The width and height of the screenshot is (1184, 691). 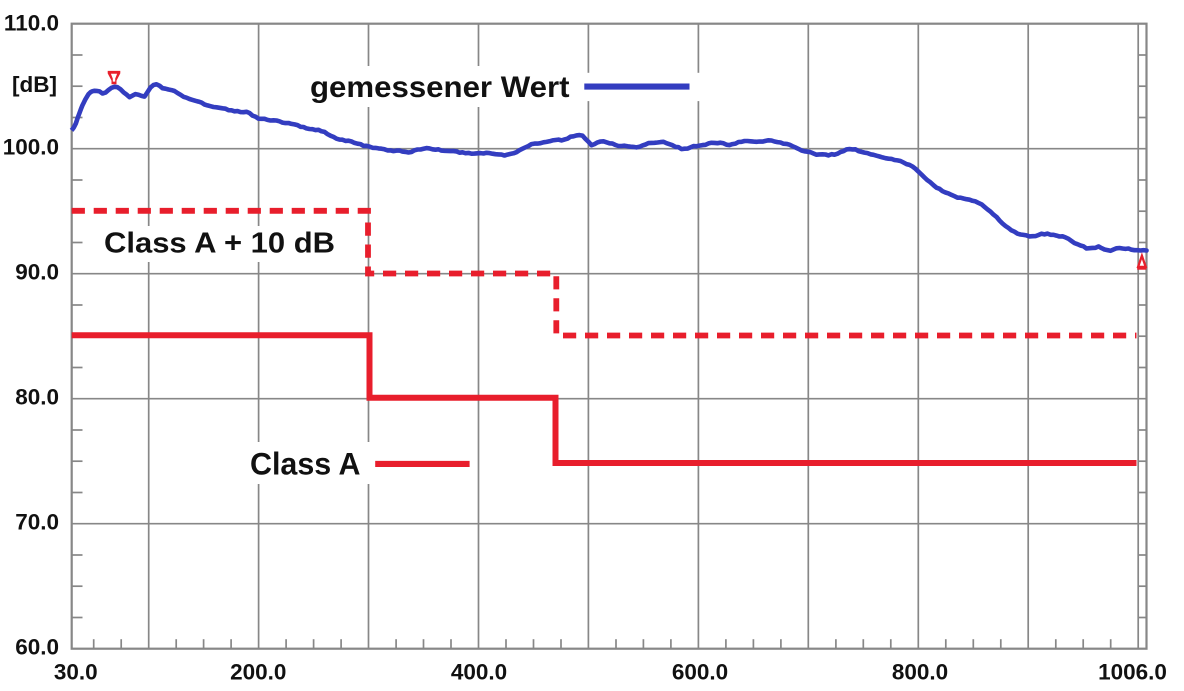 I want to click on svg-text: 100.0, so click(x=31, y=146).